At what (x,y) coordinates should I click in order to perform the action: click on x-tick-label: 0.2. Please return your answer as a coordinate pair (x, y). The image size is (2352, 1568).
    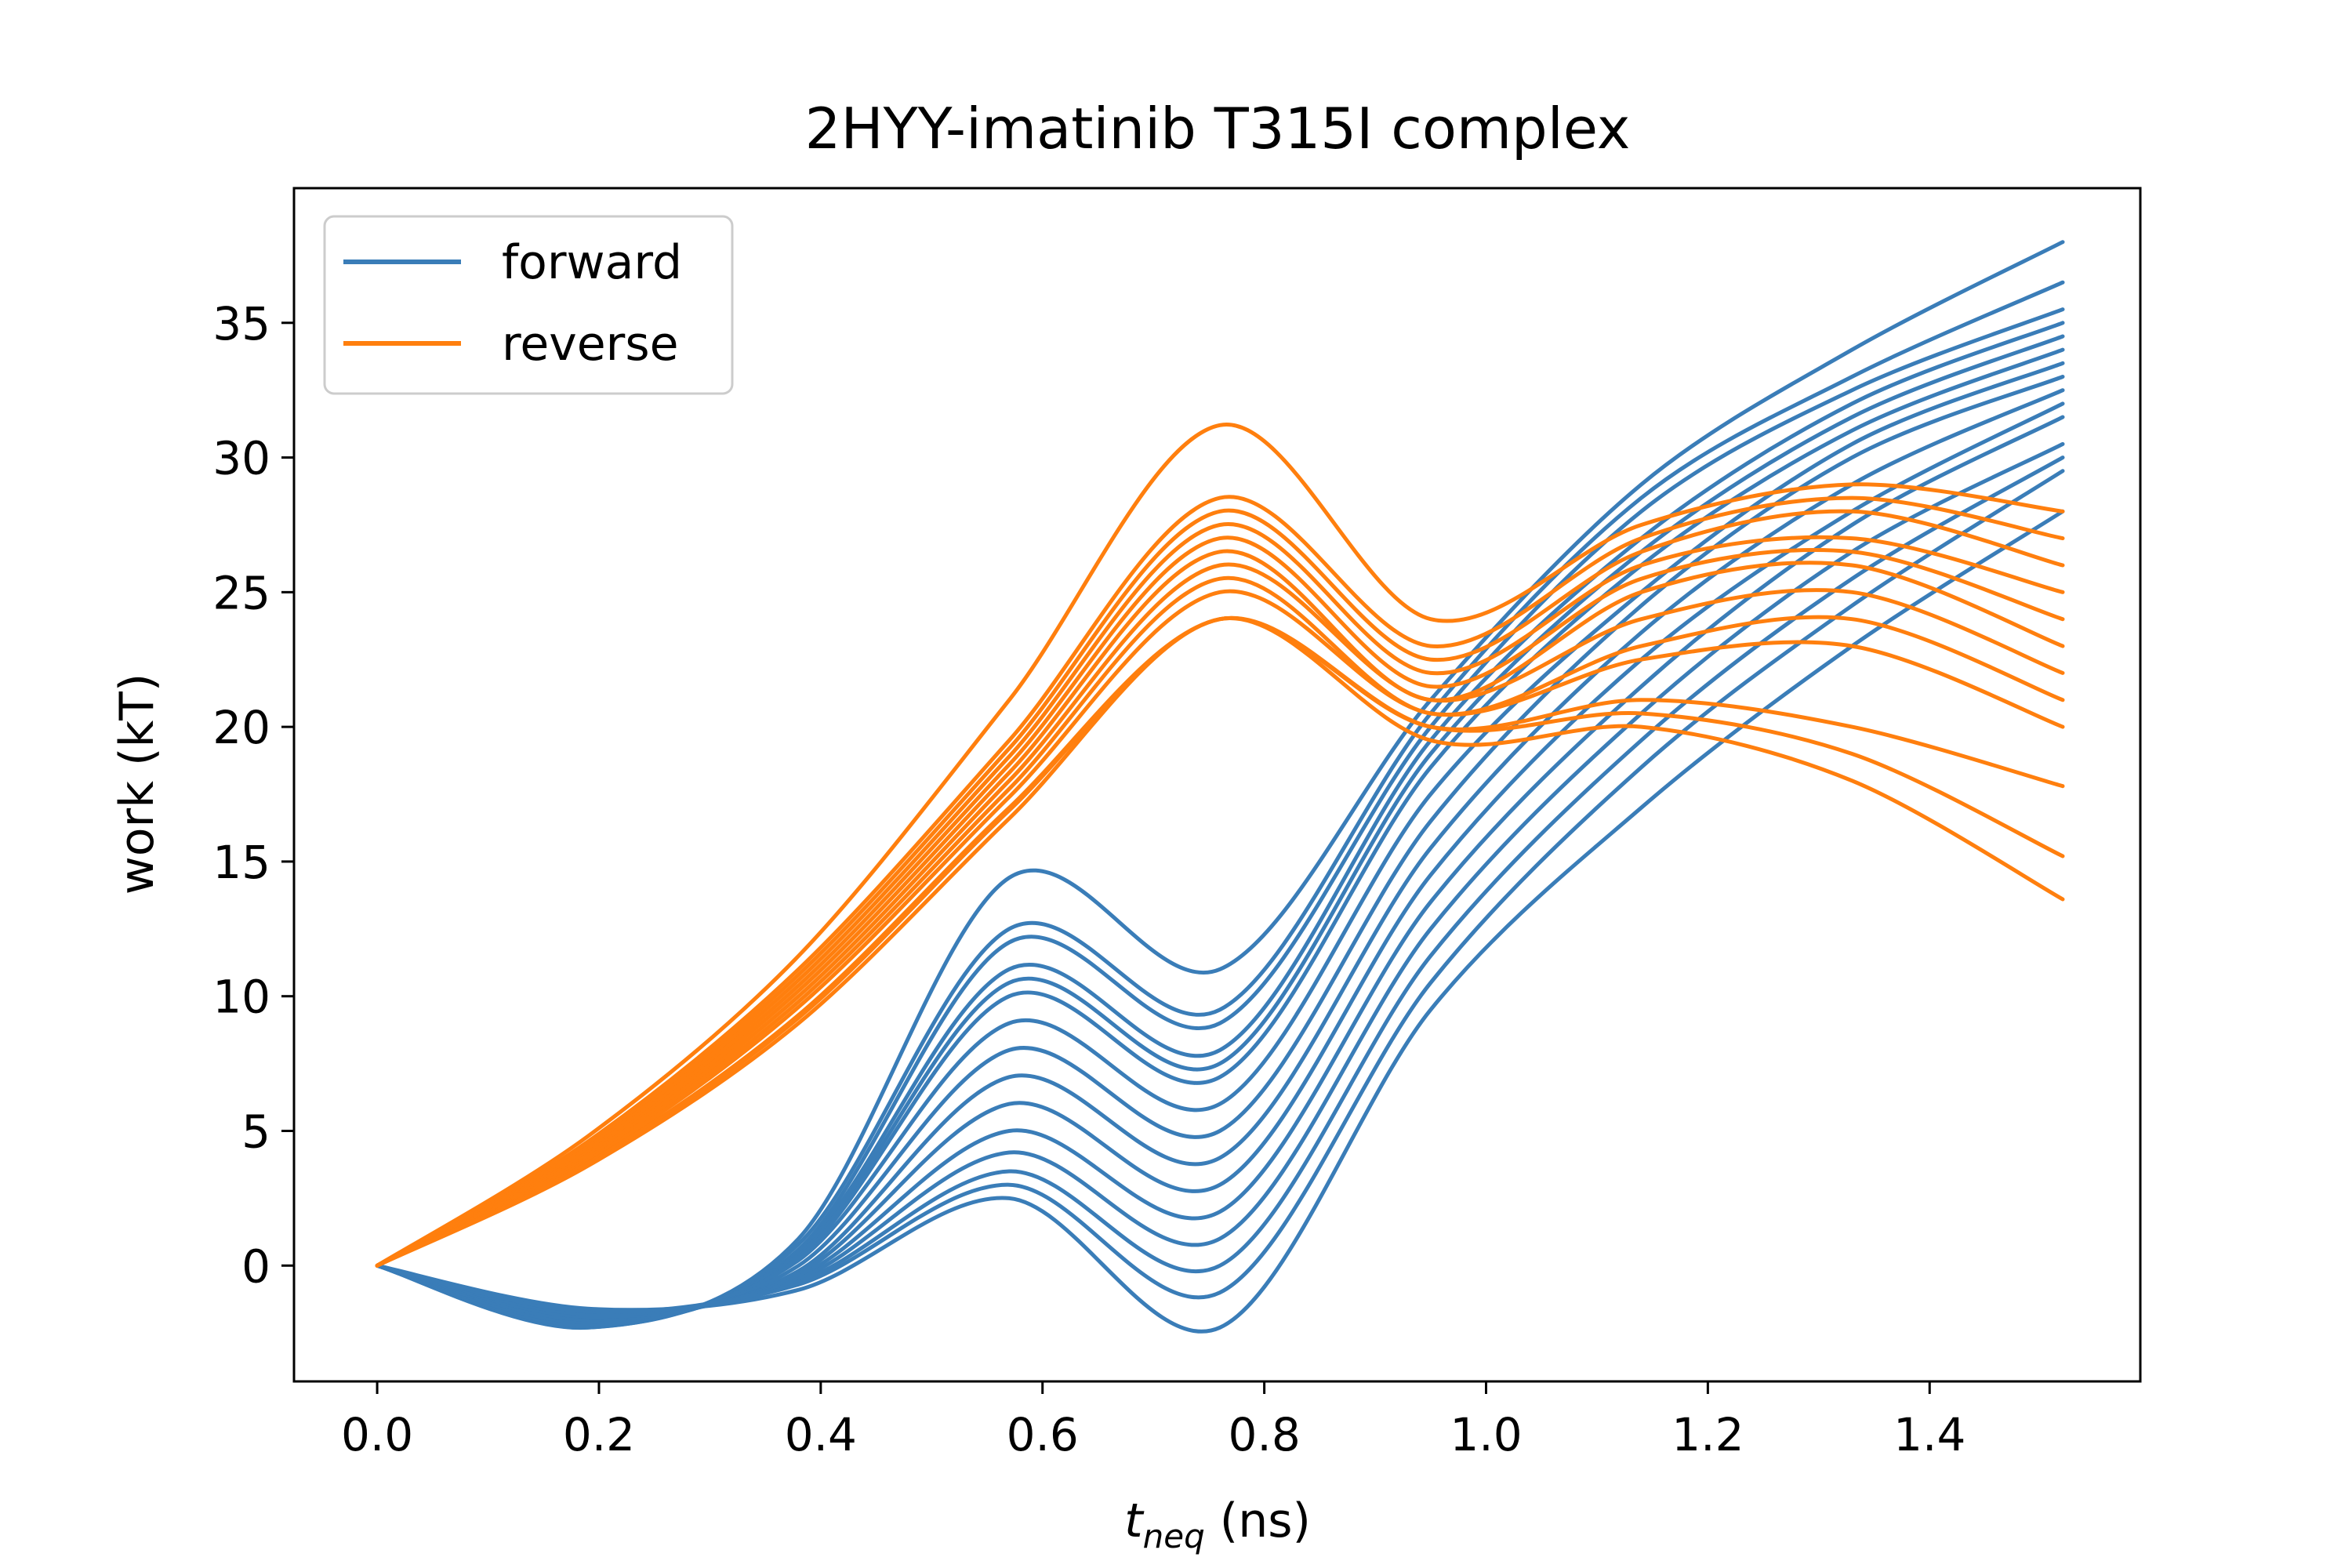
    Looking at the image, I should click on (599, 1434).